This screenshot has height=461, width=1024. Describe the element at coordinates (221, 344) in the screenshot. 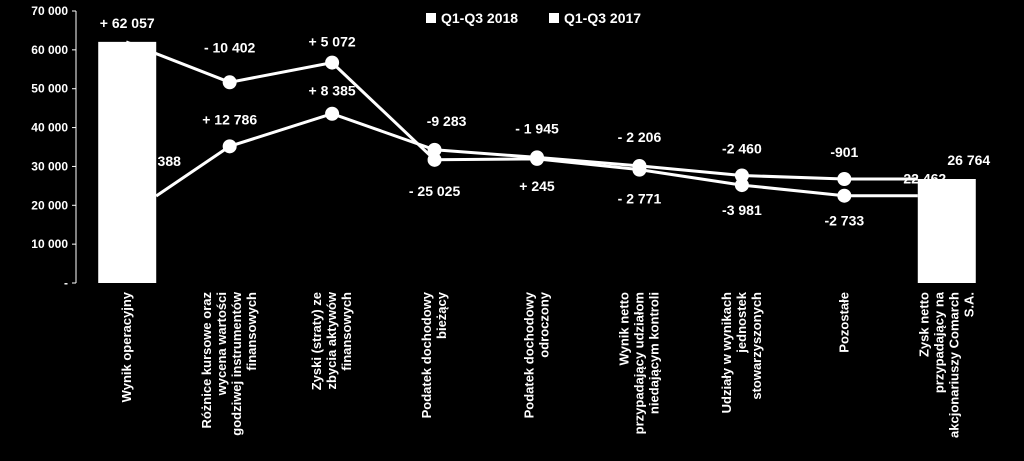

I see `category-label-line: wycena wartości` at that location.